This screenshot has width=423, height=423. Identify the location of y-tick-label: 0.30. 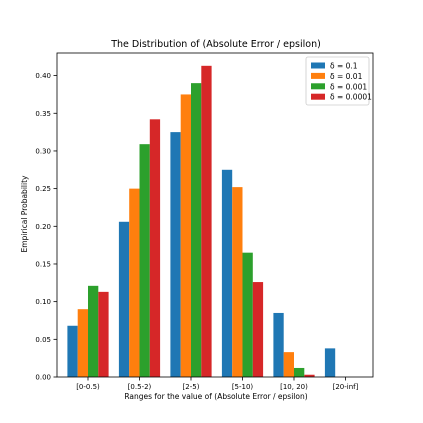
(43, 151).